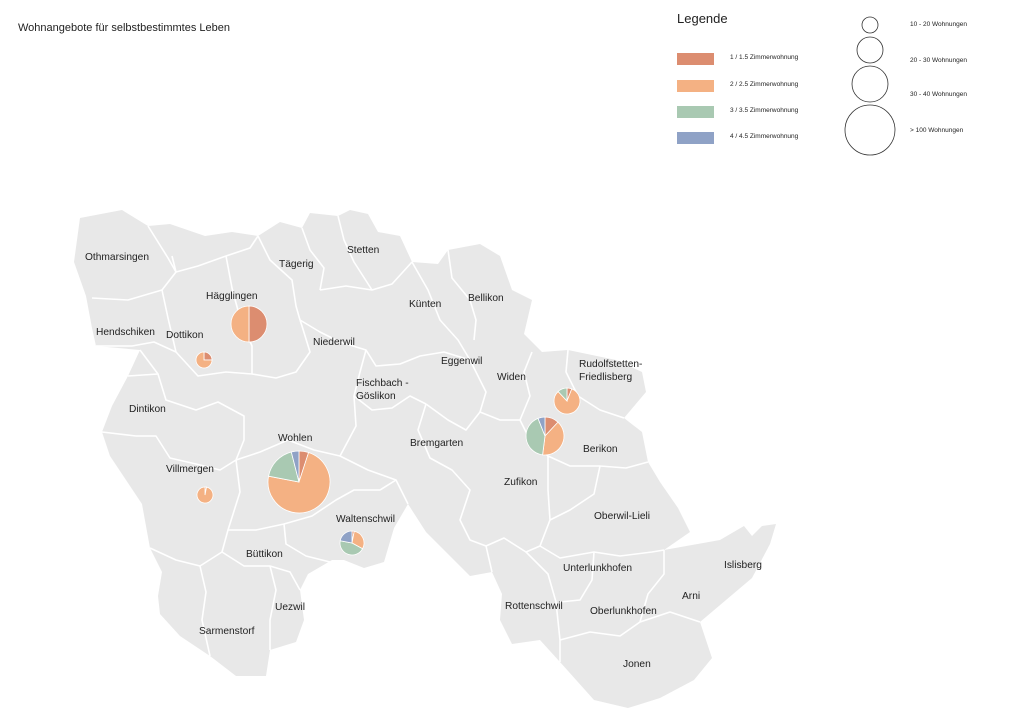 The image size is (1024, 724). What do you see at coordinates (334, 342) in the screenshot?
I see `label-niederwil: Niederwil` at bounding box center [334, 342].